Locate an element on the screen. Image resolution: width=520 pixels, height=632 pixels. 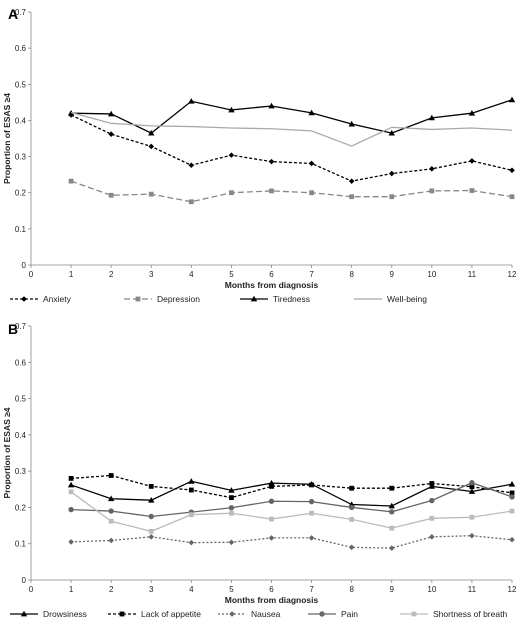
x-tick-label: 4 is located at coordinates (191, 274).